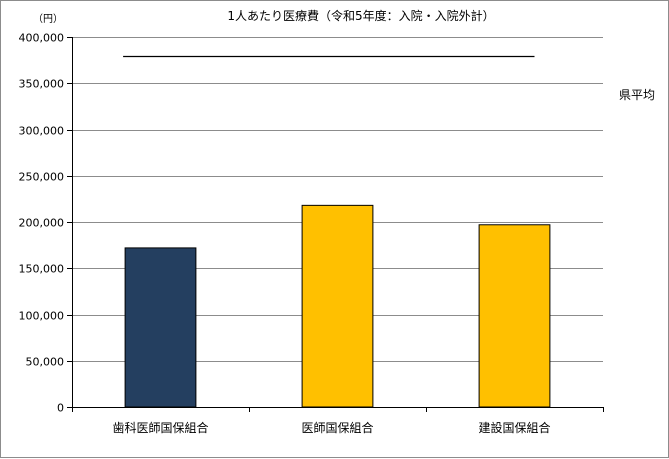  I want to click on x-axis-labels: 歯科医師国保組合 医師国保組合 建設国保組合, so click(331, 427).